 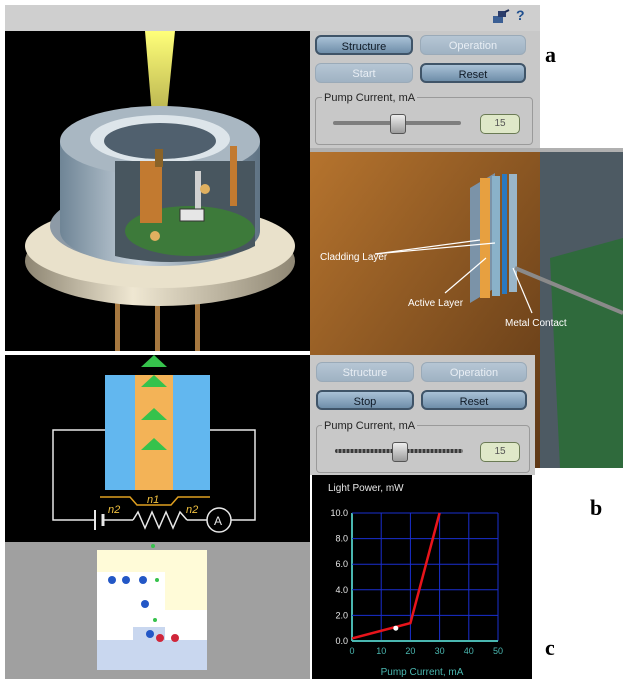 What do you see at coordinates (474, 400) in the screenshot?
I see `reset-button-c: Reset` at bounding box center [474, 400].